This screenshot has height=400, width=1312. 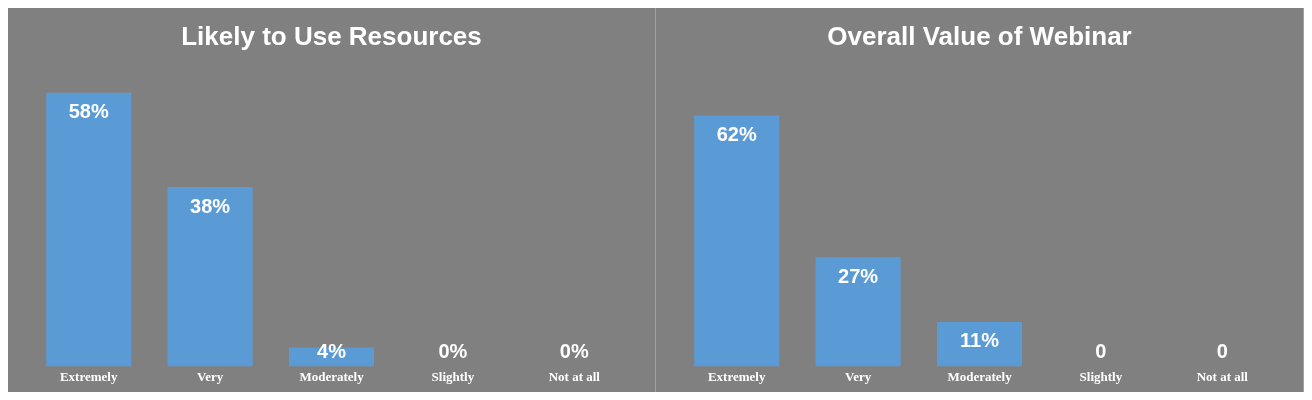 I want to click on data-label: 4%, so click(x=332, y=350).